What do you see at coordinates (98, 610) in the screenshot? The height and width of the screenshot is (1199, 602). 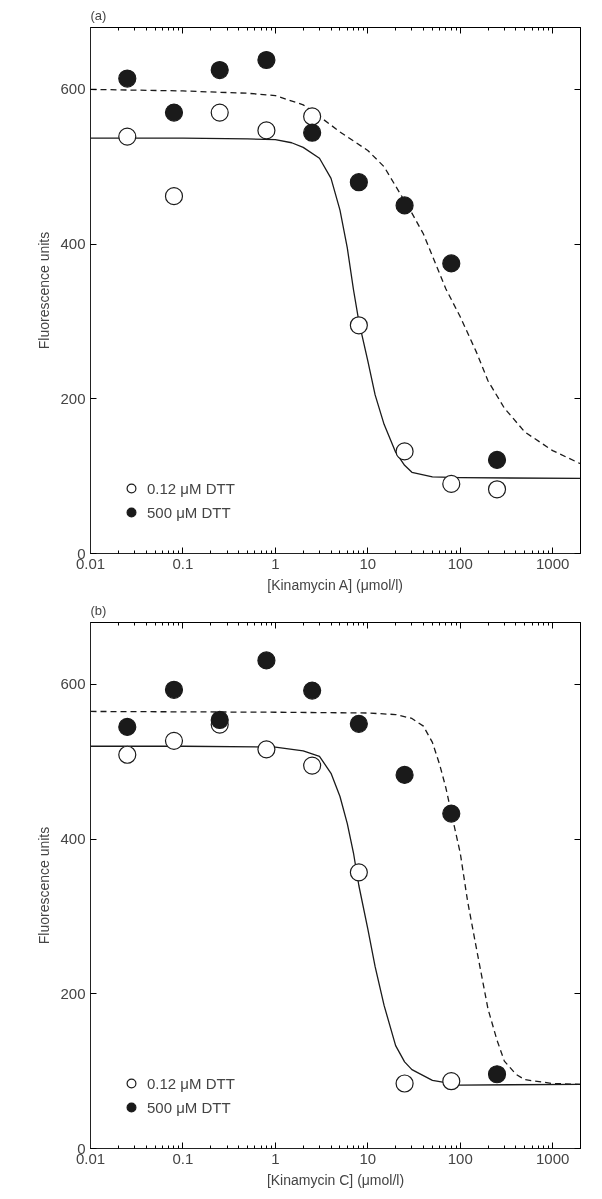 I see `chart-title: (b)` at bounding box center [98, 610].